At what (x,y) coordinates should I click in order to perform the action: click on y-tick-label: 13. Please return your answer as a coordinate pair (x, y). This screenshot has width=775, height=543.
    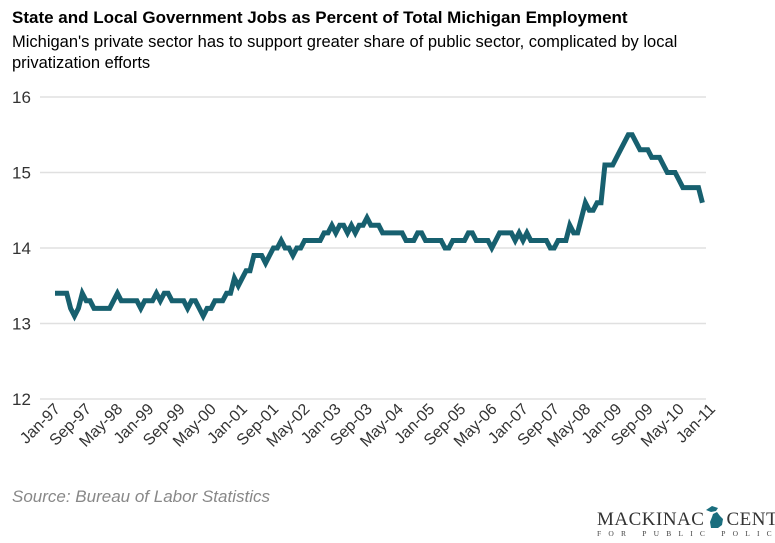
    Looking at the image, I should click on (21, 324).